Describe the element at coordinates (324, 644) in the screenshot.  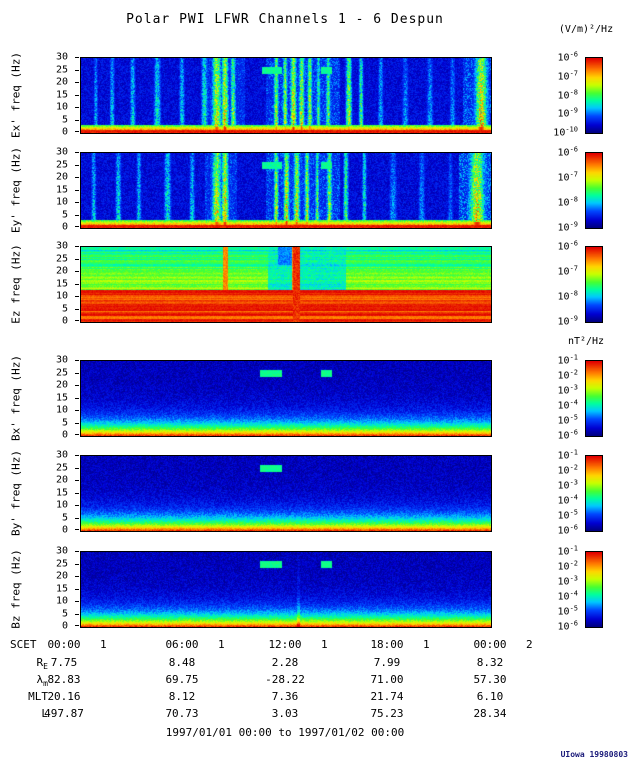
I see `day-number-label: 1` at that location.